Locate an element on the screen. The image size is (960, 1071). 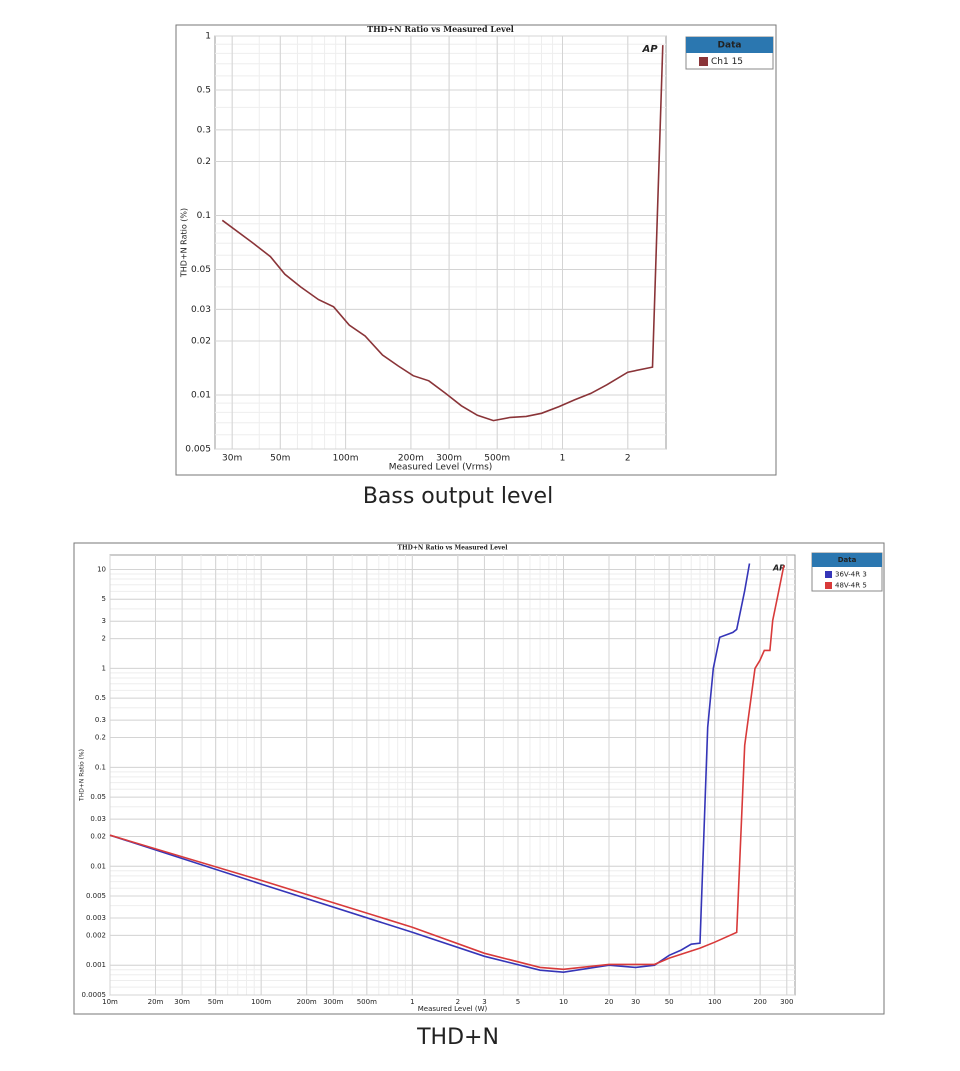
x-tick-label: 3 is located at coordinates (484, 1002).